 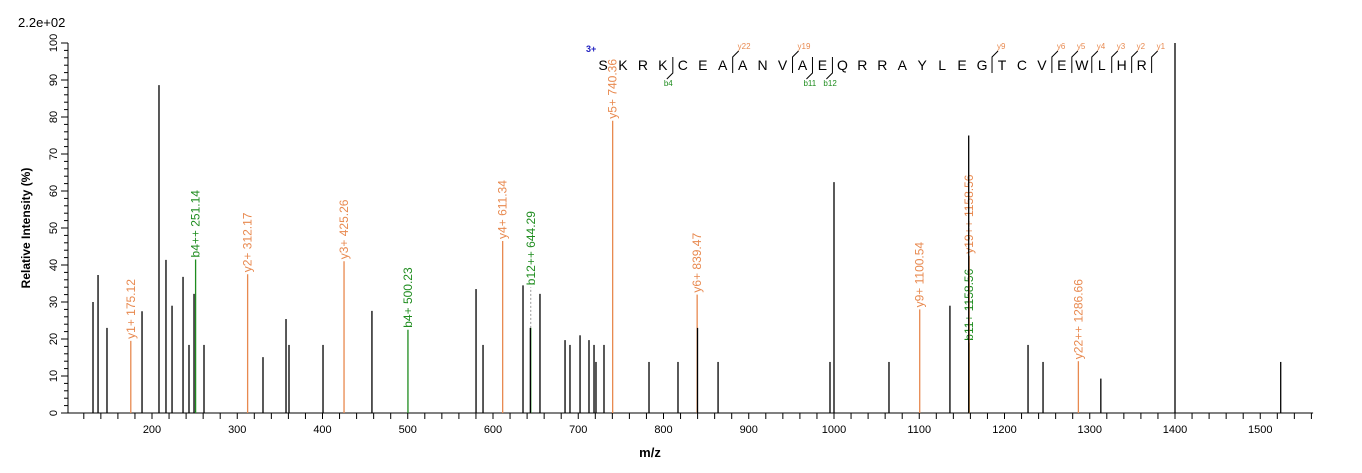 I want to click on peak-annotation: b4++ 251.14, so click(x=196, y=224).